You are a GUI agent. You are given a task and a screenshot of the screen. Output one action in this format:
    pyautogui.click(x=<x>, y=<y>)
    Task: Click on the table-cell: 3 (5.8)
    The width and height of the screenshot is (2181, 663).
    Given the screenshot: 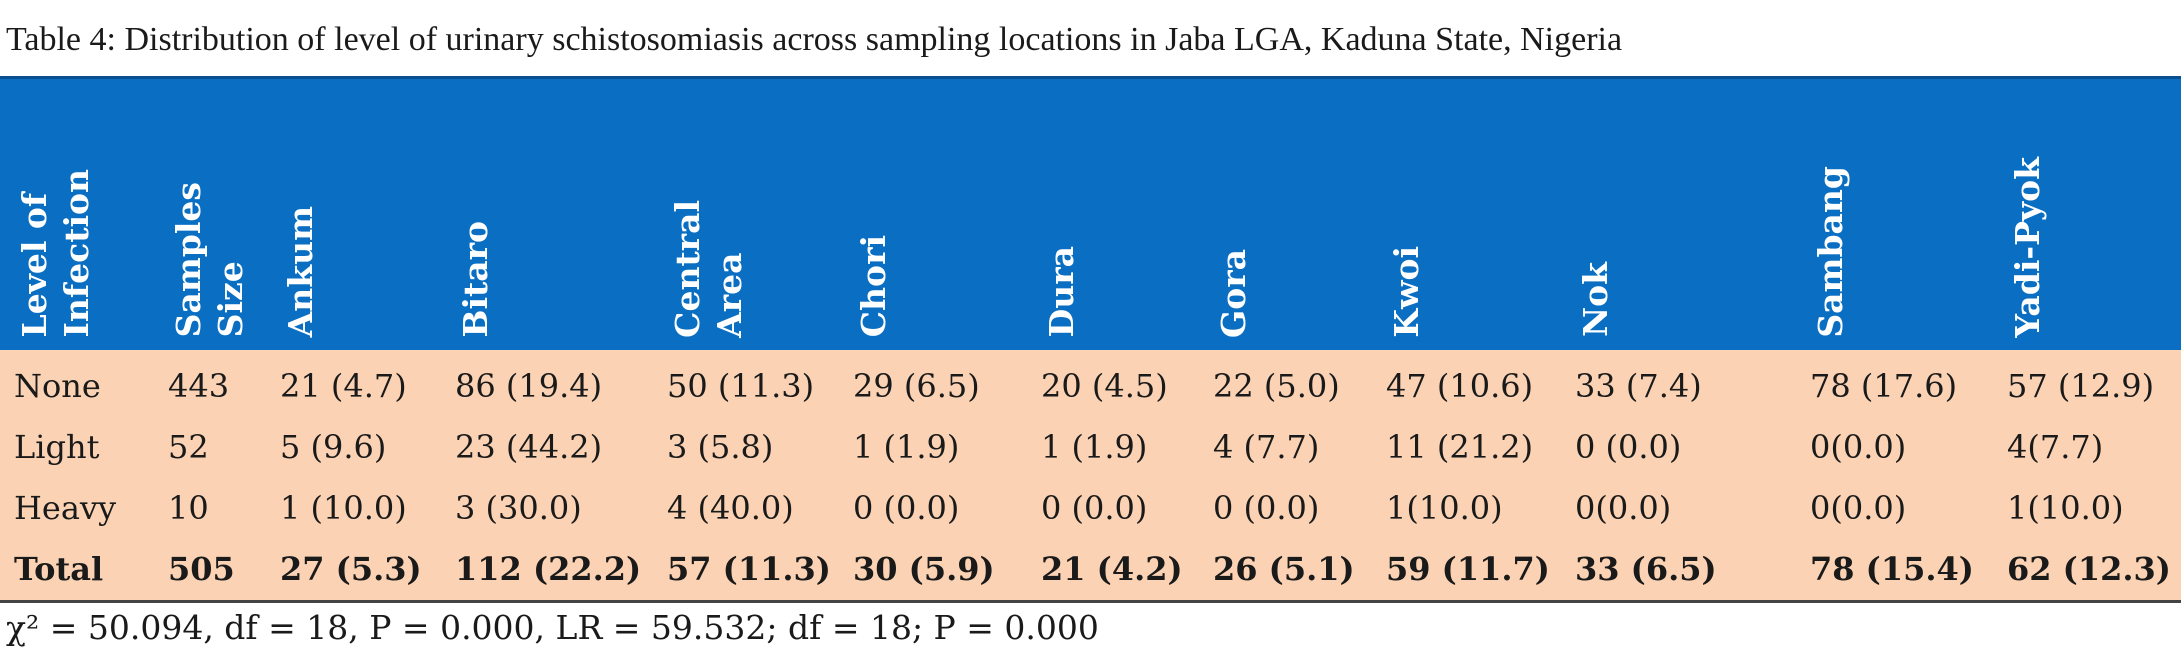 What is the action you would take?
    pyautogui.click(x=746, y=447)
    